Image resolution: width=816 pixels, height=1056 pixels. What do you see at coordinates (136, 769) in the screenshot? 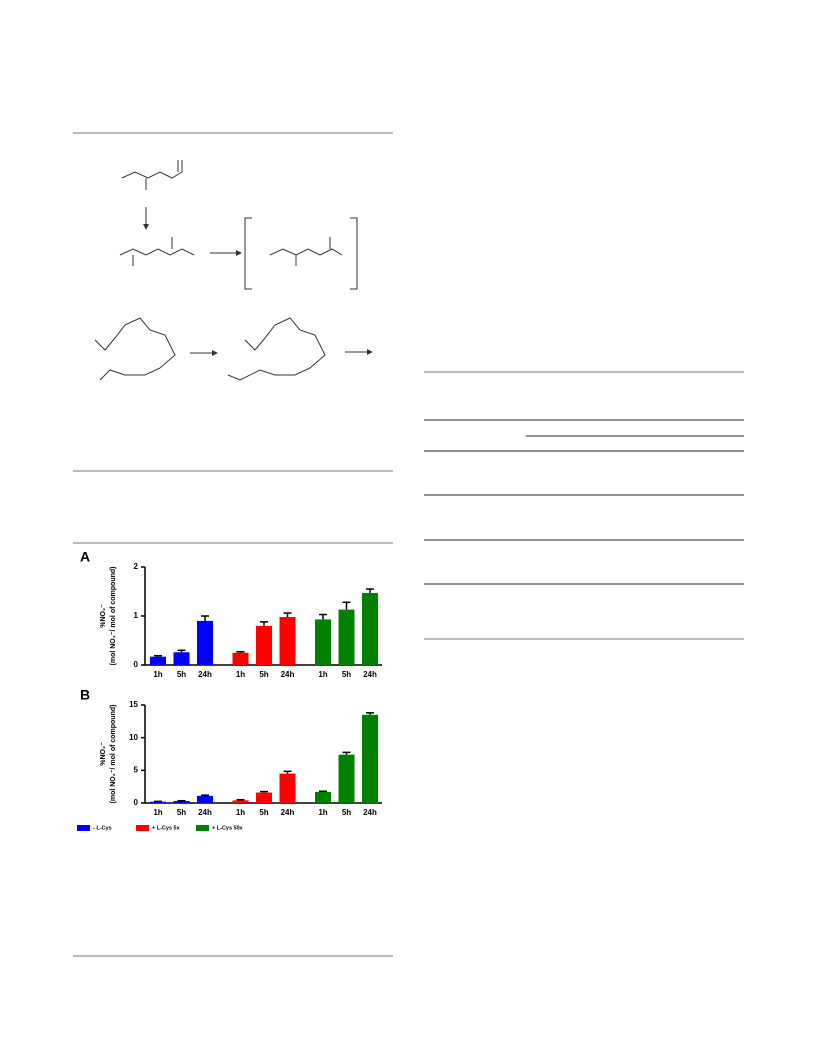
I see `y-tick-label: 5` at bounding box center [136, 769].